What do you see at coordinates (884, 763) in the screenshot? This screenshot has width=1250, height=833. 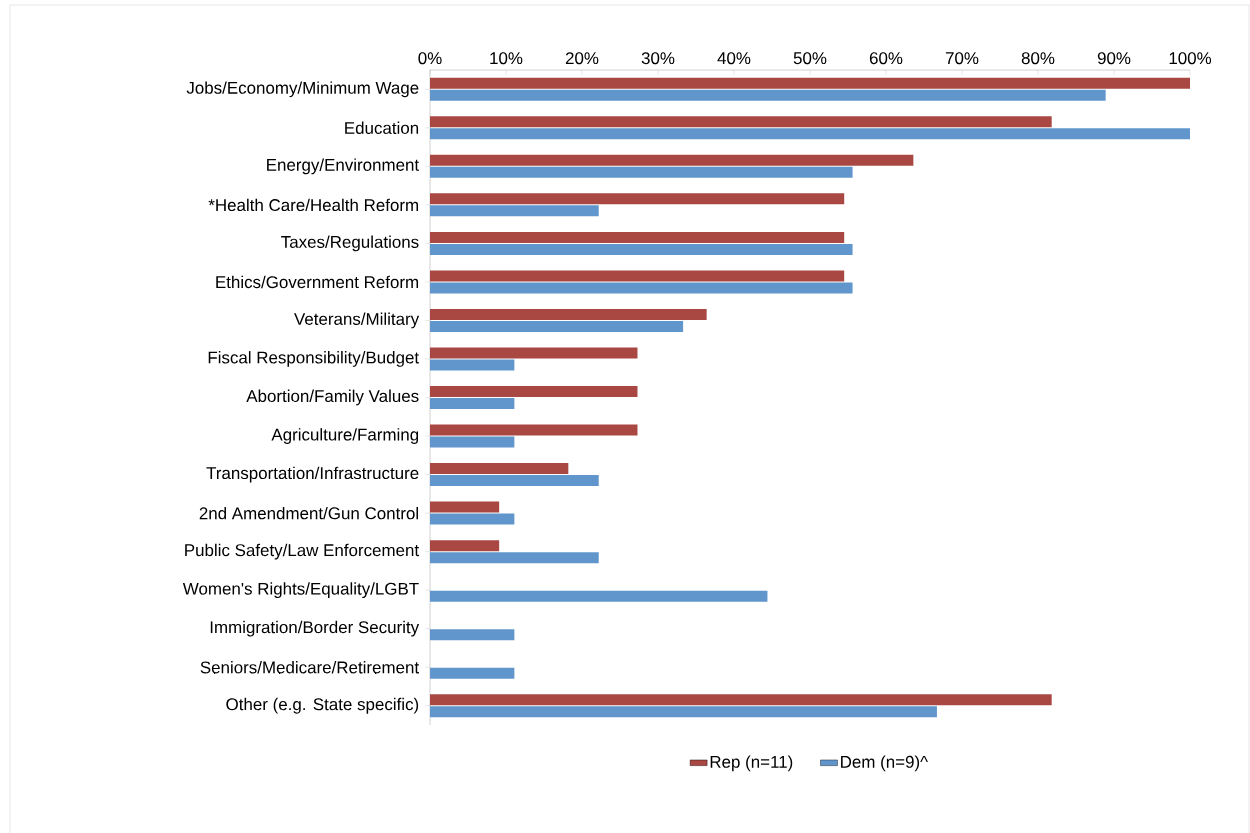 I see `legend-label: Dem (n=9)^` at bounding box center [884, 763].